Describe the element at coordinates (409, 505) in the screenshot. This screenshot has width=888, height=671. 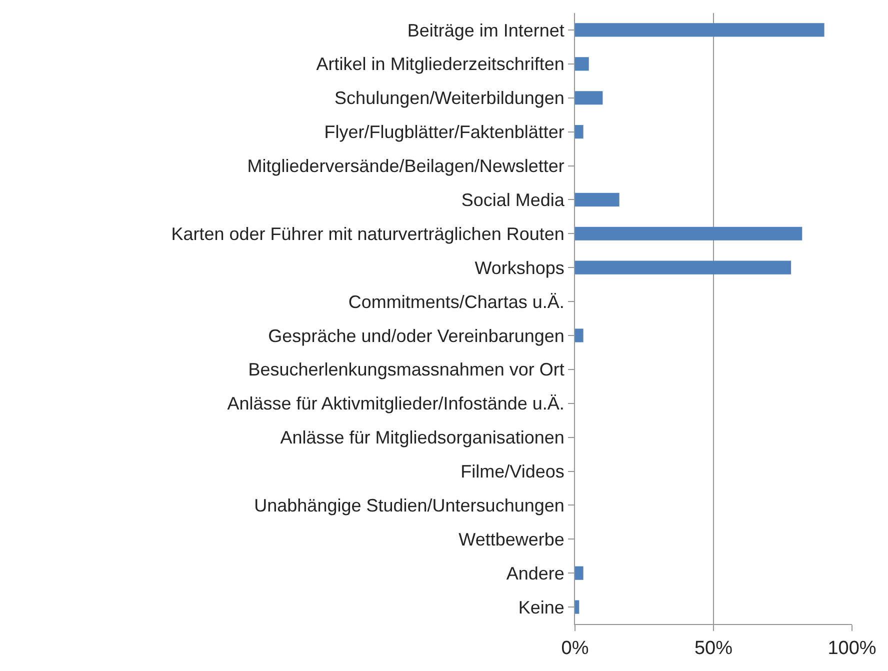
I see `y-tick-label: Unabhängige Studien/Untersuchungen` at that location.